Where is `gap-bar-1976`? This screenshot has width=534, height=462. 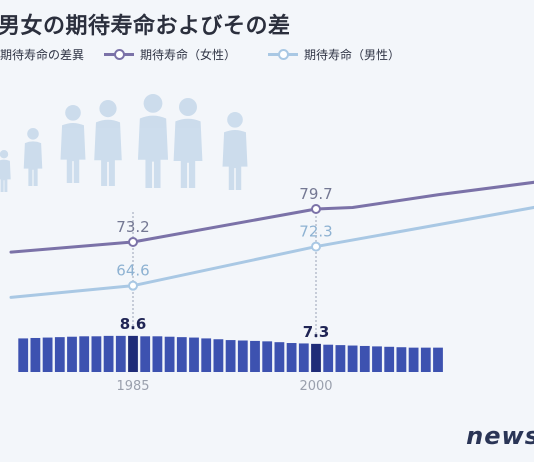 gap-bar-1976 is located at coordinates (23, 355).